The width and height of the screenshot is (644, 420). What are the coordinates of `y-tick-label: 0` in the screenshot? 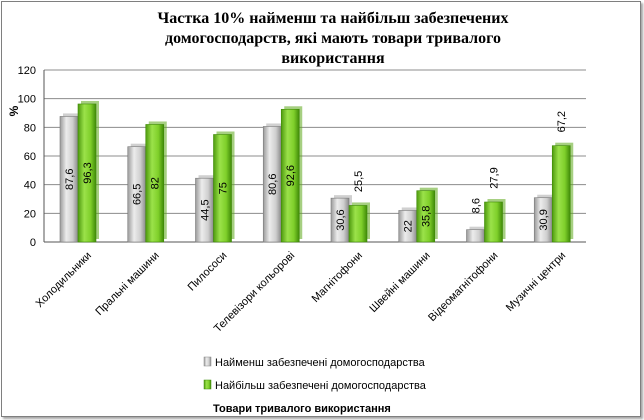 It's located at (33, 243).